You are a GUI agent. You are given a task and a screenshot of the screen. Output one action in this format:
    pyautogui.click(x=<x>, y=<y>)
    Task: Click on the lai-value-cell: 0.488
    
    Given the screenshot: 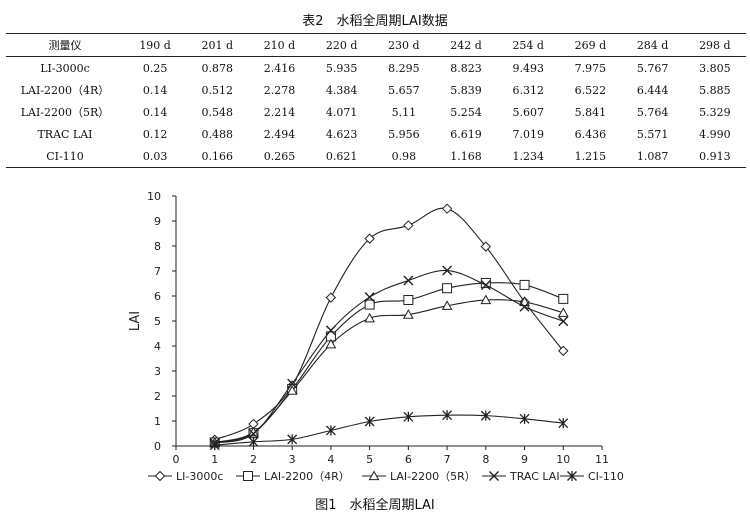 What is the action you would take?
    pyautogui.click(x=217, y=134)
    